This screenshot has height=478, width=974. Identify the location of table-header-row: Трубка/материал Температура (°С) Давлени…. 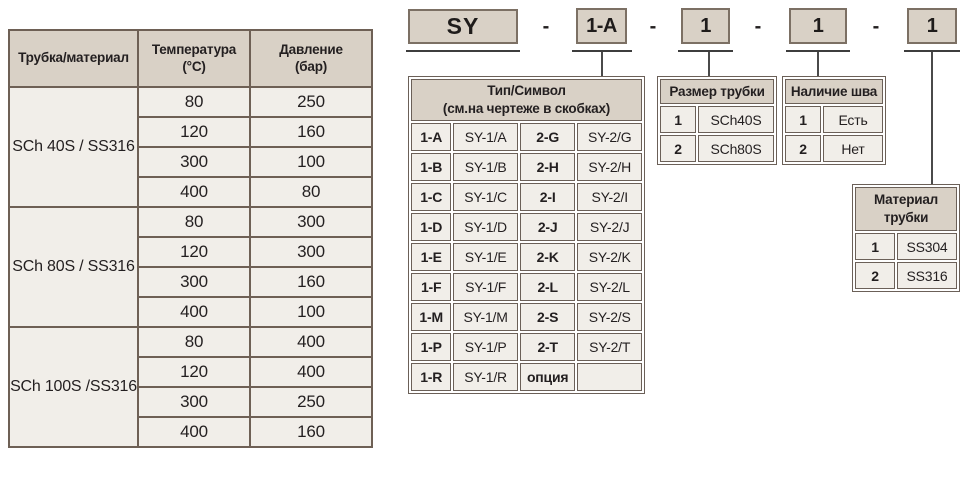
(190, 58).